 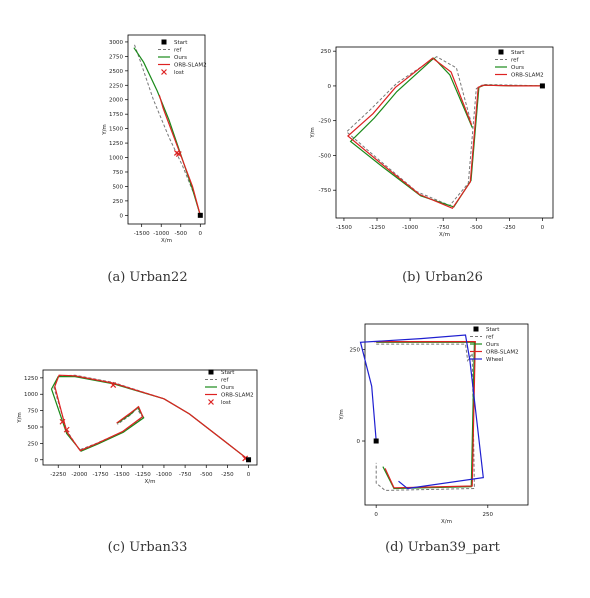 What do you see at coordinates (495, 360) in the screenshot?
I see `legend-label-wheel: Wheel` at bounding box center [495, 360].